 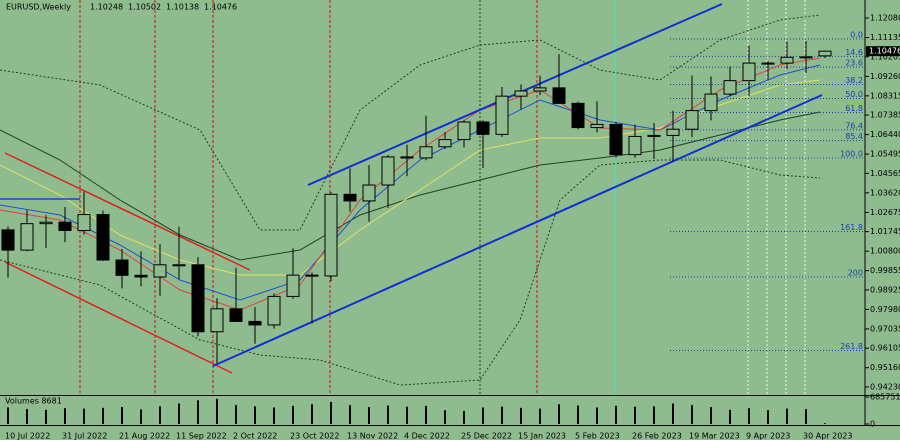 I want to click on y-tick-label: 1.09260, so click(x=885, y=76).